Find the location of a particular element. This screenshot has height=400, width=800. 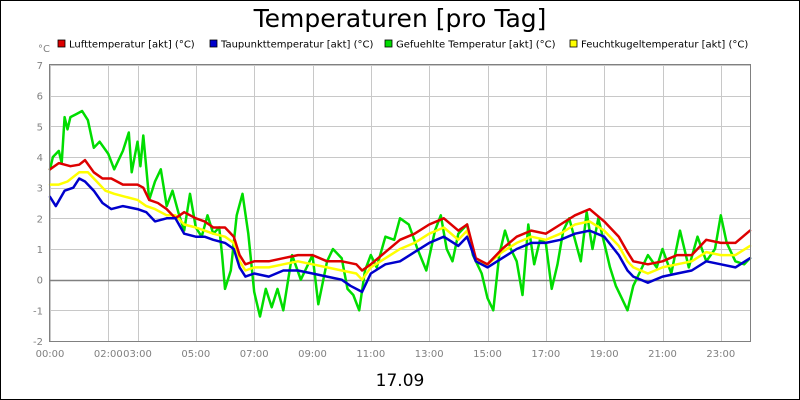

y-tick-label: -2 is located at coordinates (38, 342).